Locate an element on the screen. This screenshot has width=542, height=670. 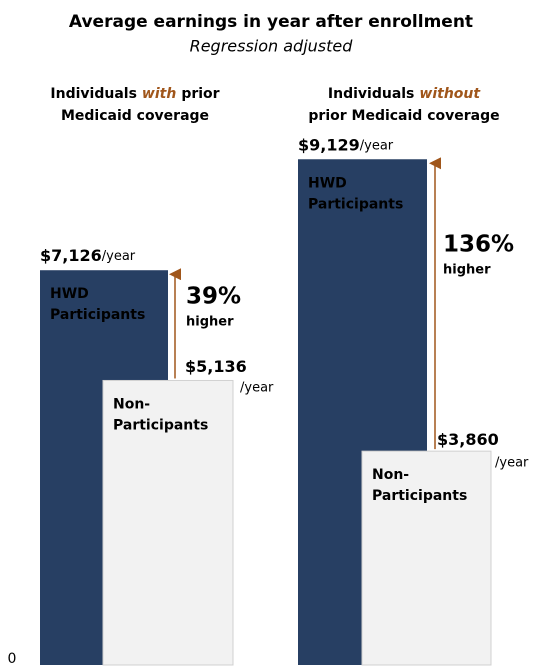
chart-subtitle: Regression adjusted is located at coordinates (272, 46).